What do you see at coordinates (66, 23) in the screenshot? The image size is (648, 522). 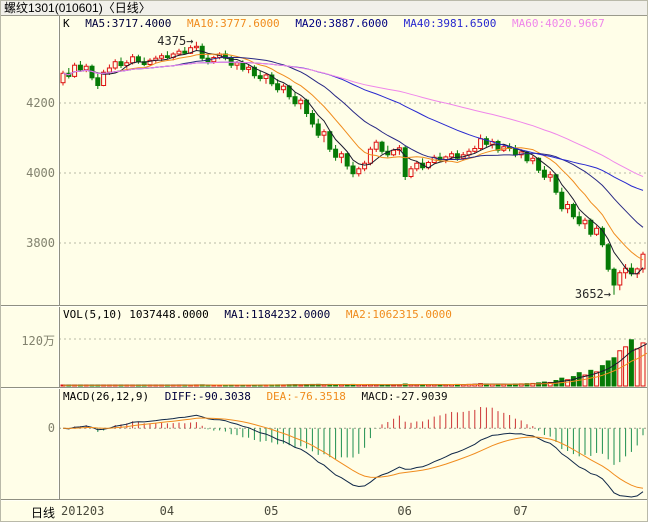 I see `indicator-k-label: K` at bounding box center [66, 23].